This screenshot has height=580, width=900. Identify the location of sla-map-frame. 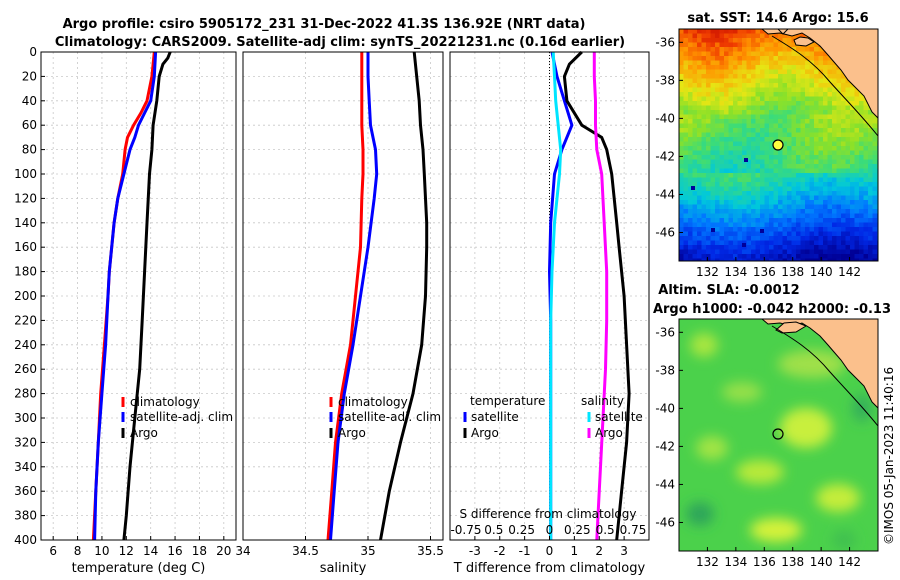
(778, 435).